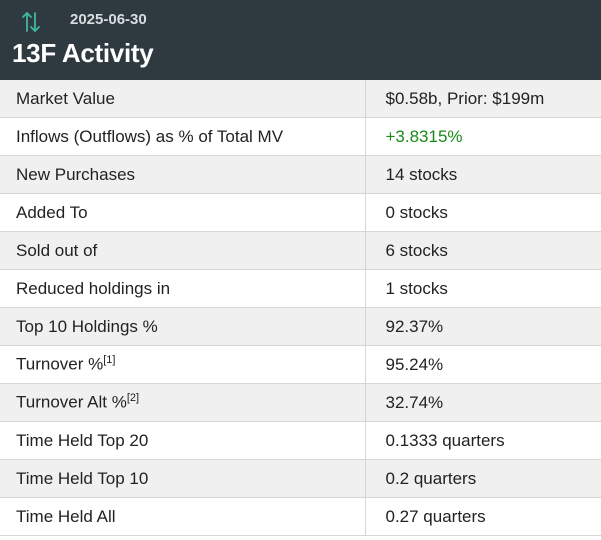 This screenshot has width=601, height=540. Describe the element at coordinates (183, 516) in the screenshot. I see `row-label: Time Held All` at that location.